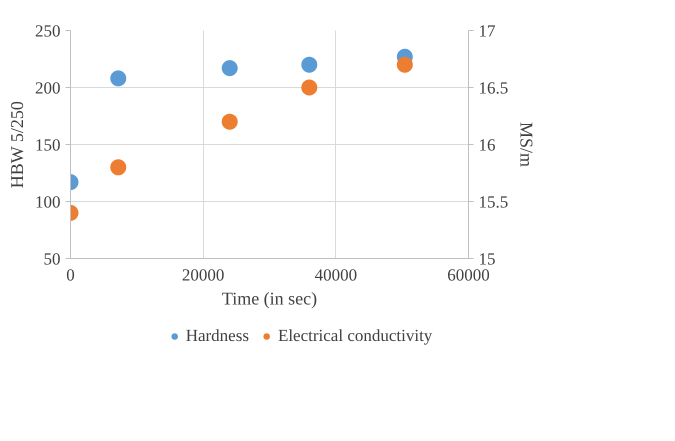 The image size is (675, 441). I want to click on x-tick-label: 60000, so click(468, 275).